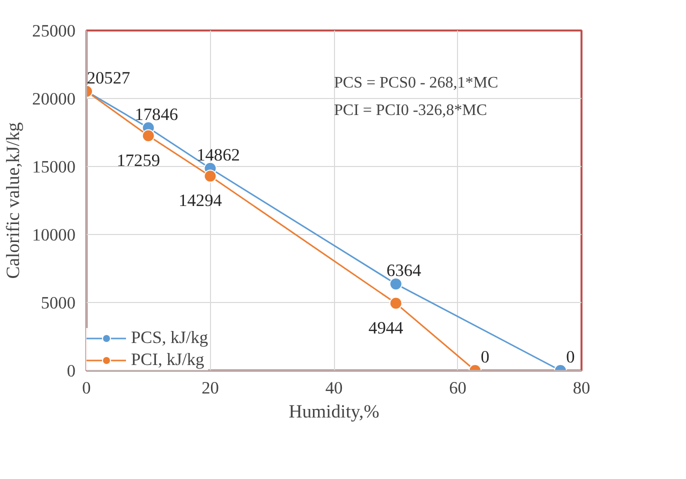 Image resolution: width=686 pixels, height=479 pixels. Describe the element at coordinates (200, 200) in the screenshot. I see `data-label: 14294` at that location.